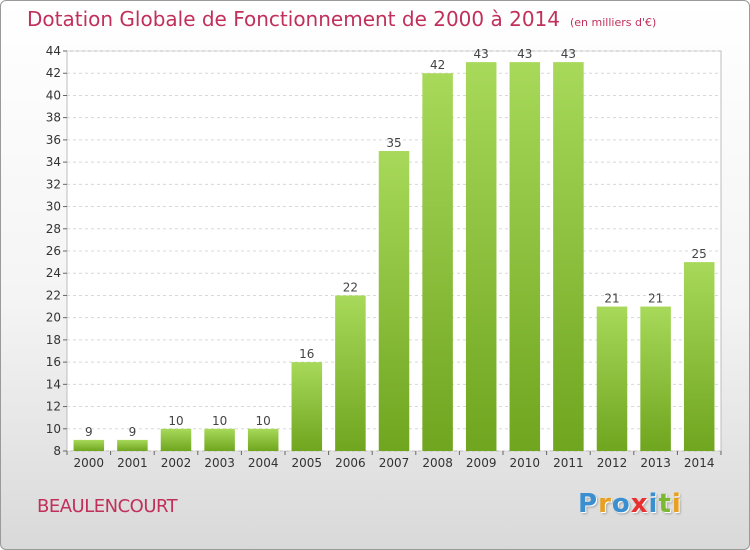  Describe the element at coordinates (53, 362) in the screenshot. I see `y-tick-label: 16` at that location.